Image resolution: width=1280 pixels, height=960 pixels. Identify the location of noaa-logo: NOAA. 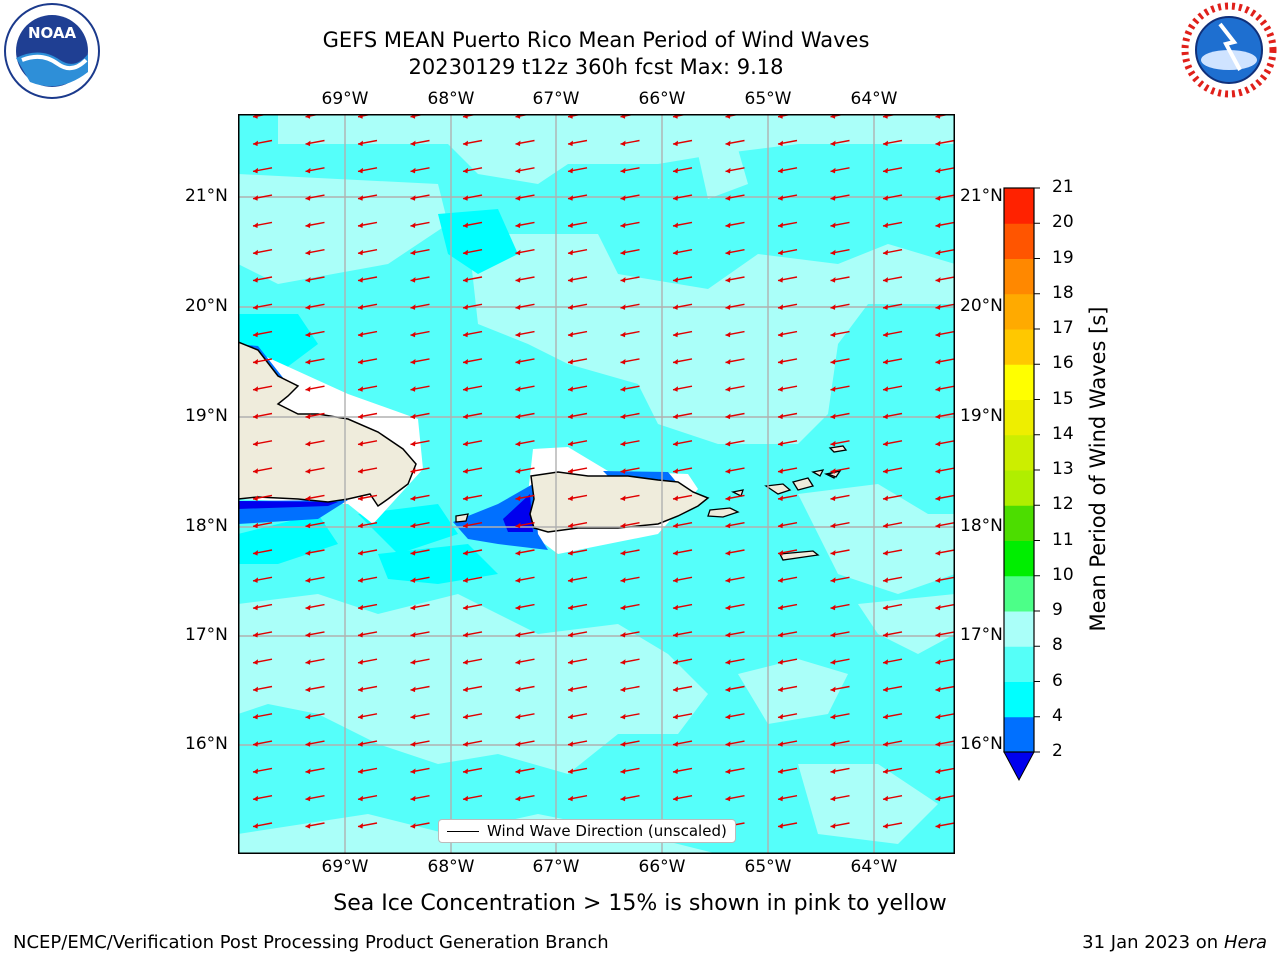
(52, 51).